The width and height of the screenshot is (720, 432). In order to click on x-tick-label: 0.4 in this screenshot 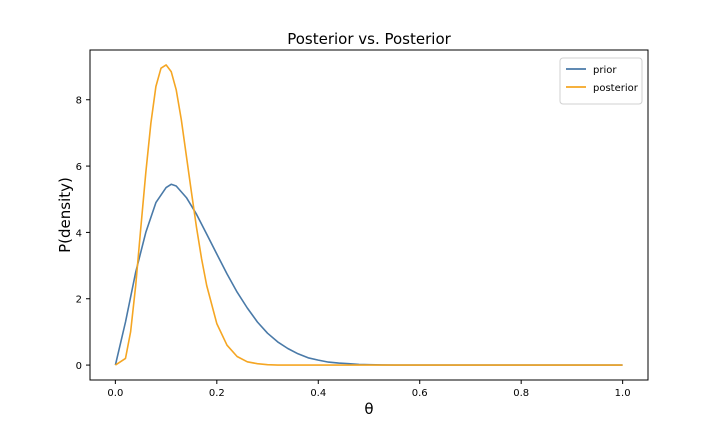, I will do `click(318, 393)`.